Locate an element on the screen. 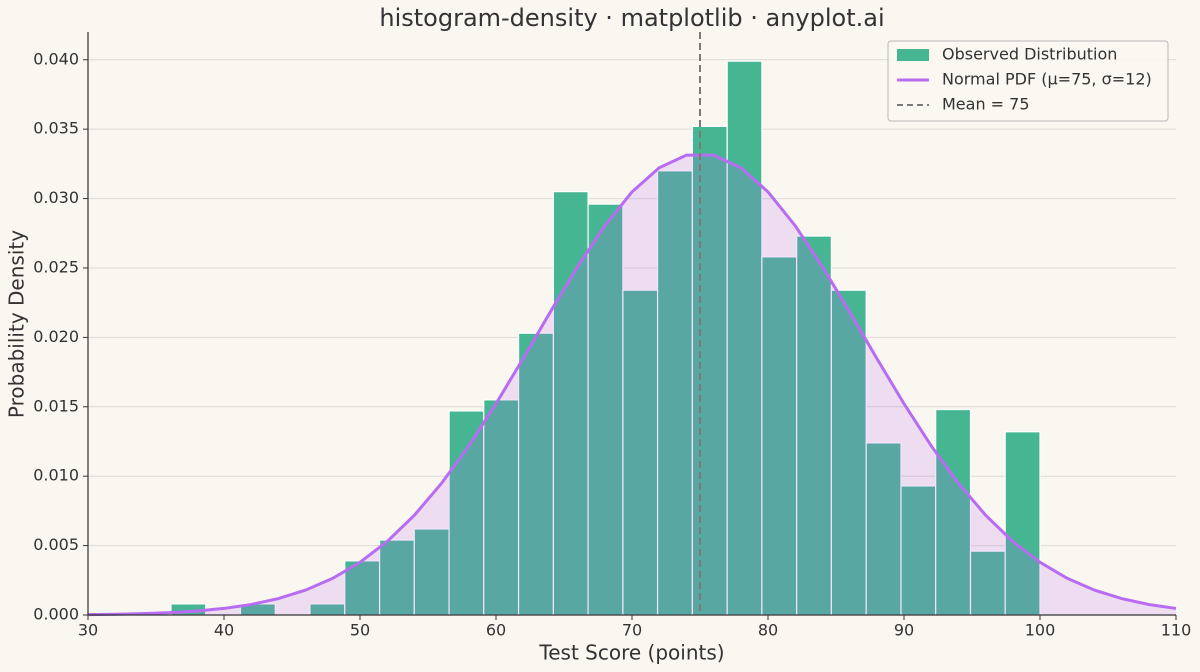 The height and width of the screenshot is (672, 1200). y-tick-label: 0.020 is located at coordinates (56, 336).